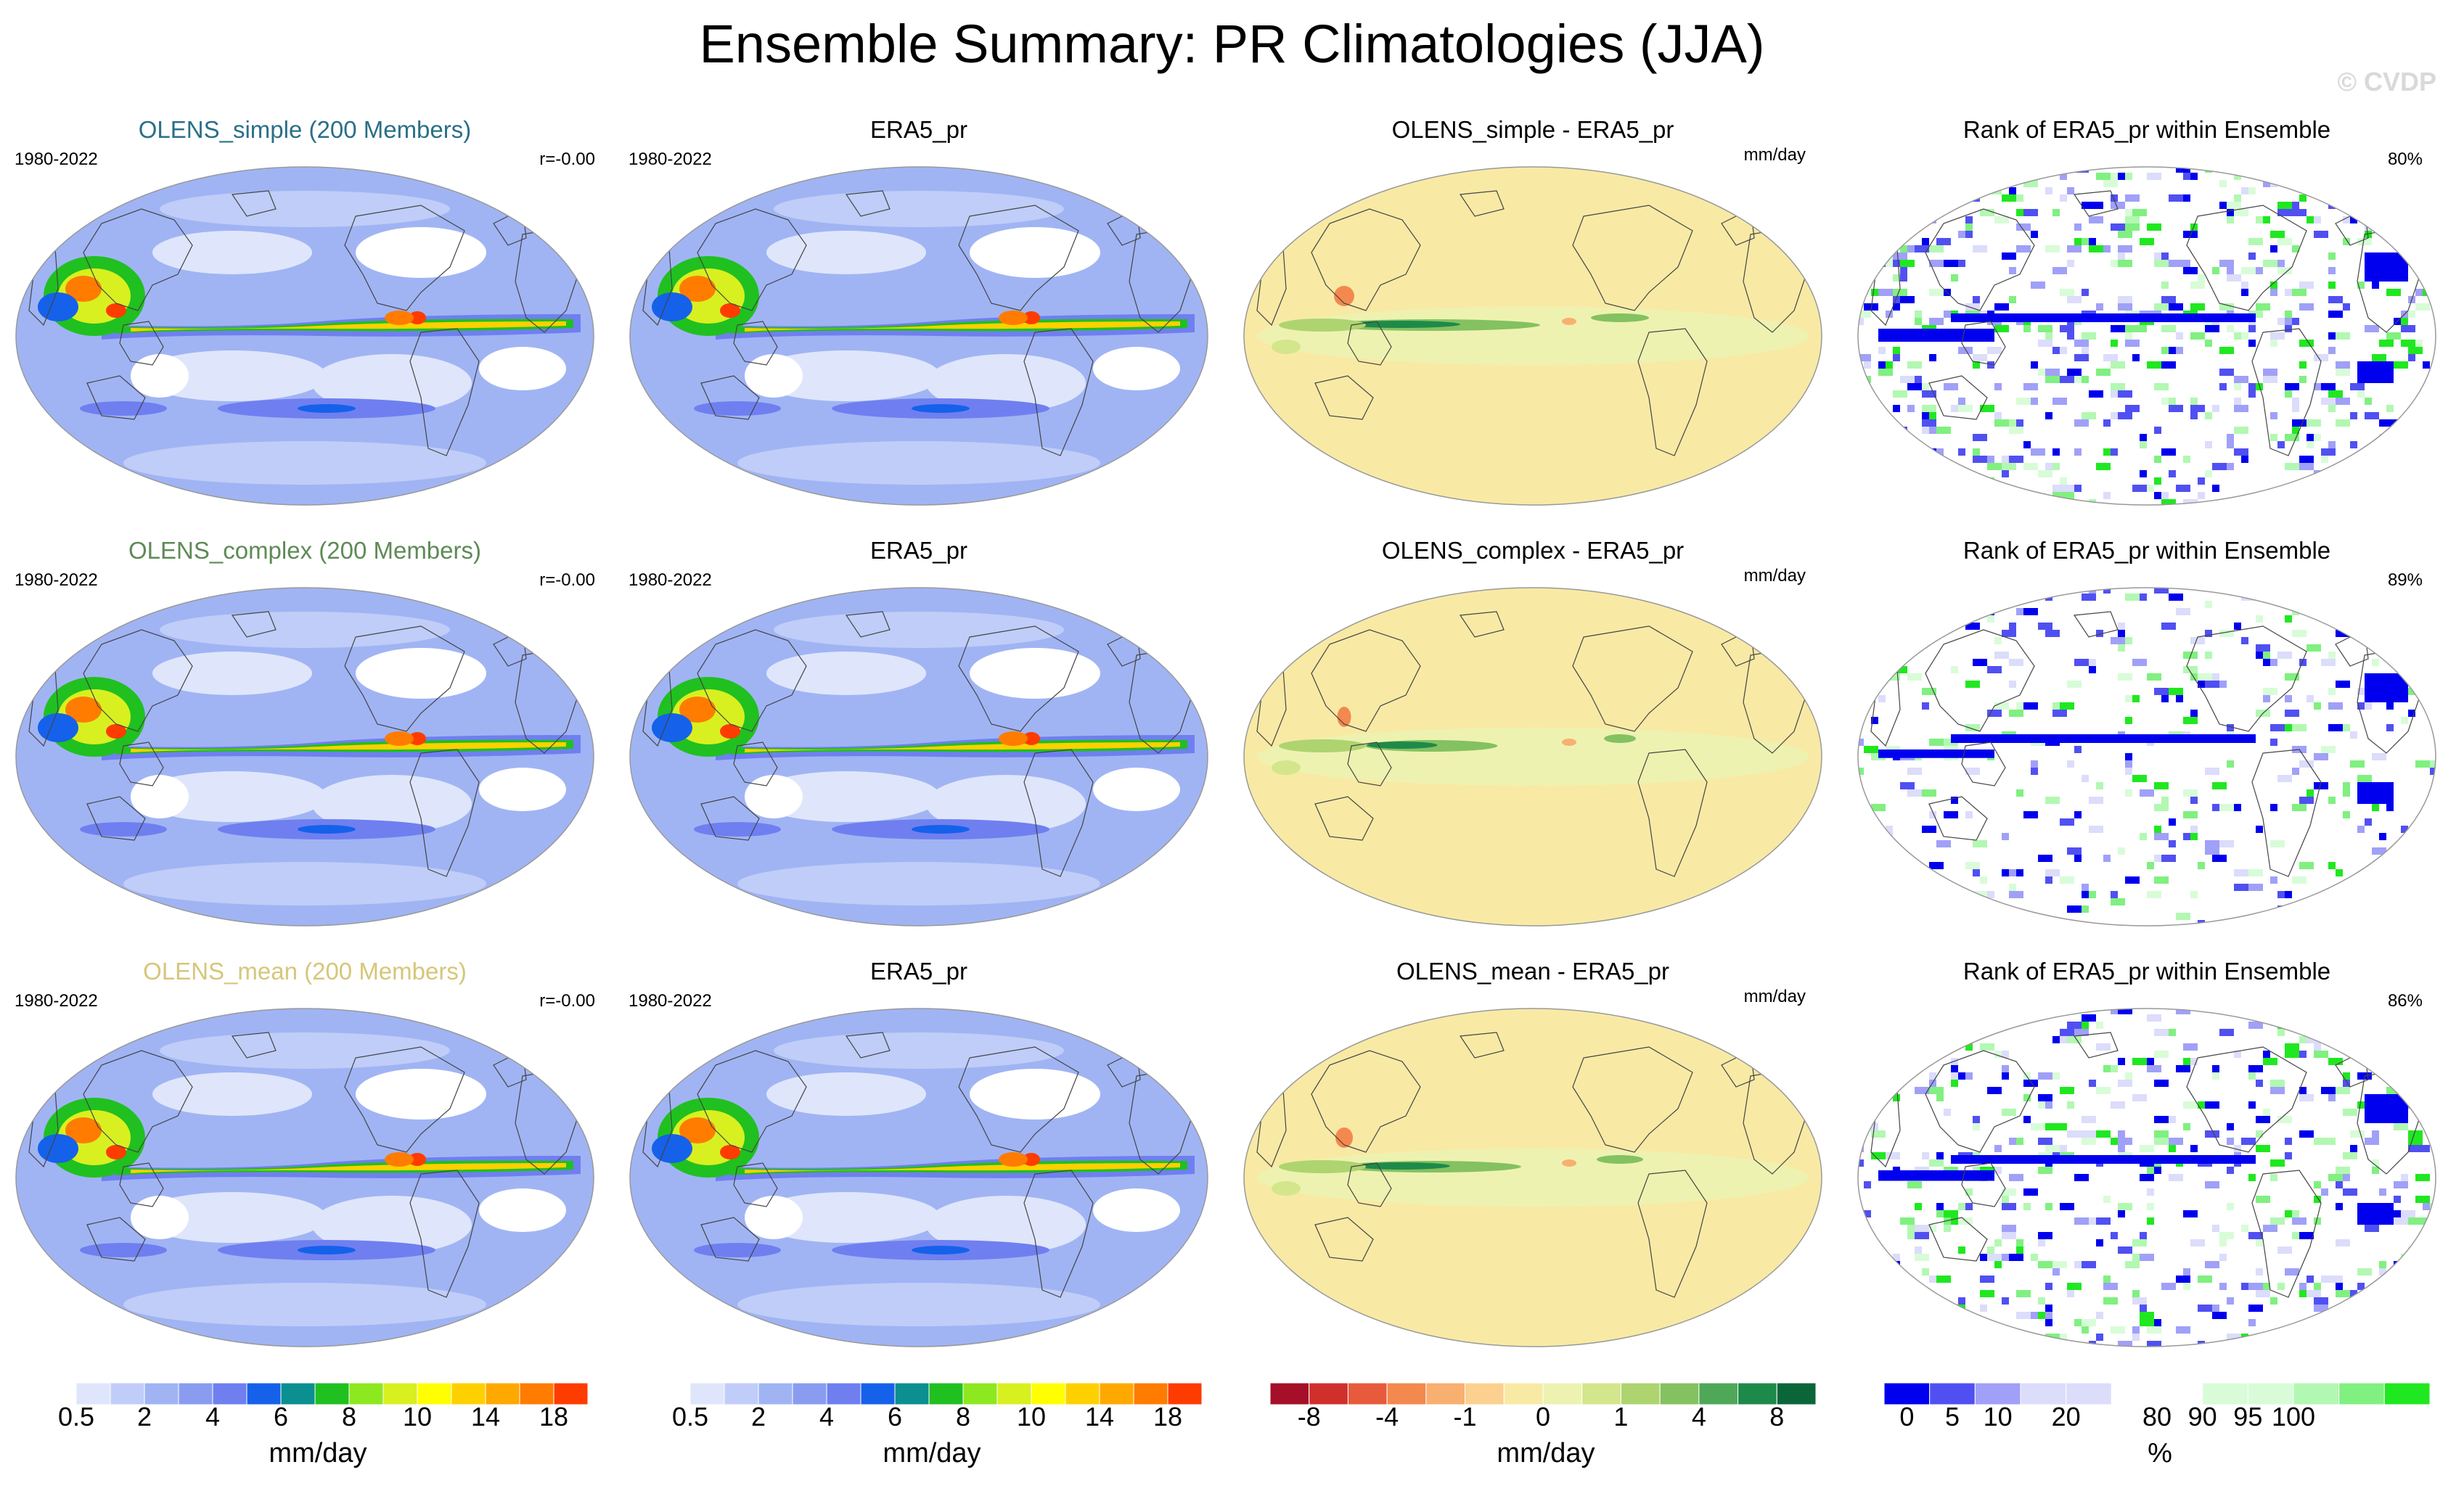  I want to click on diff-negative, so click(1569, 1163).